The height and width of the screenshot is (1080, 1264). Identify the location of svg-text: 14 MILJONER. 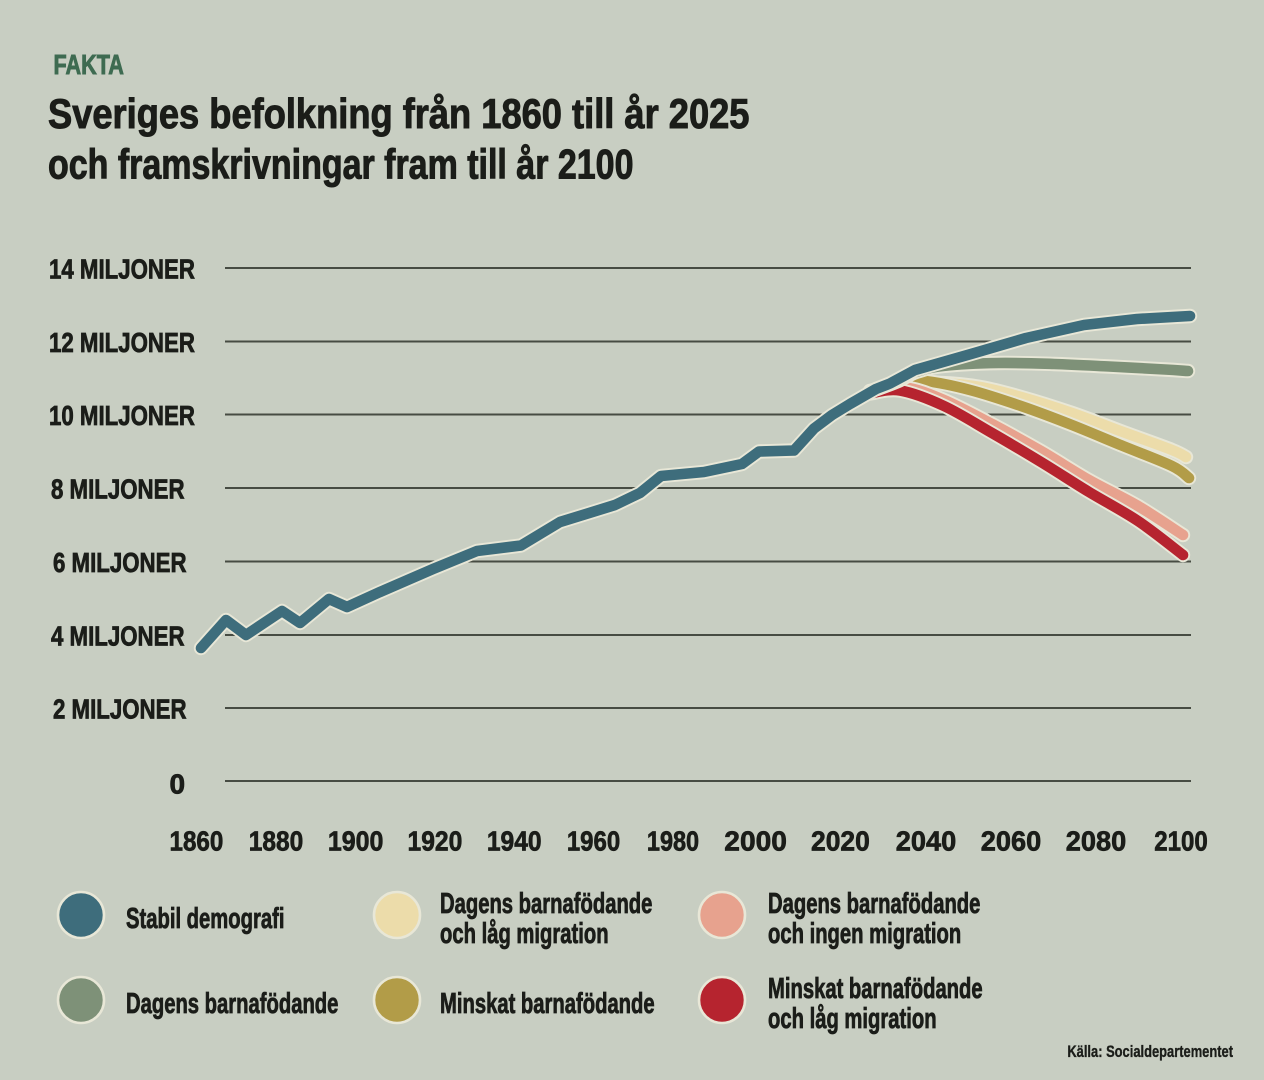
(122, 269).